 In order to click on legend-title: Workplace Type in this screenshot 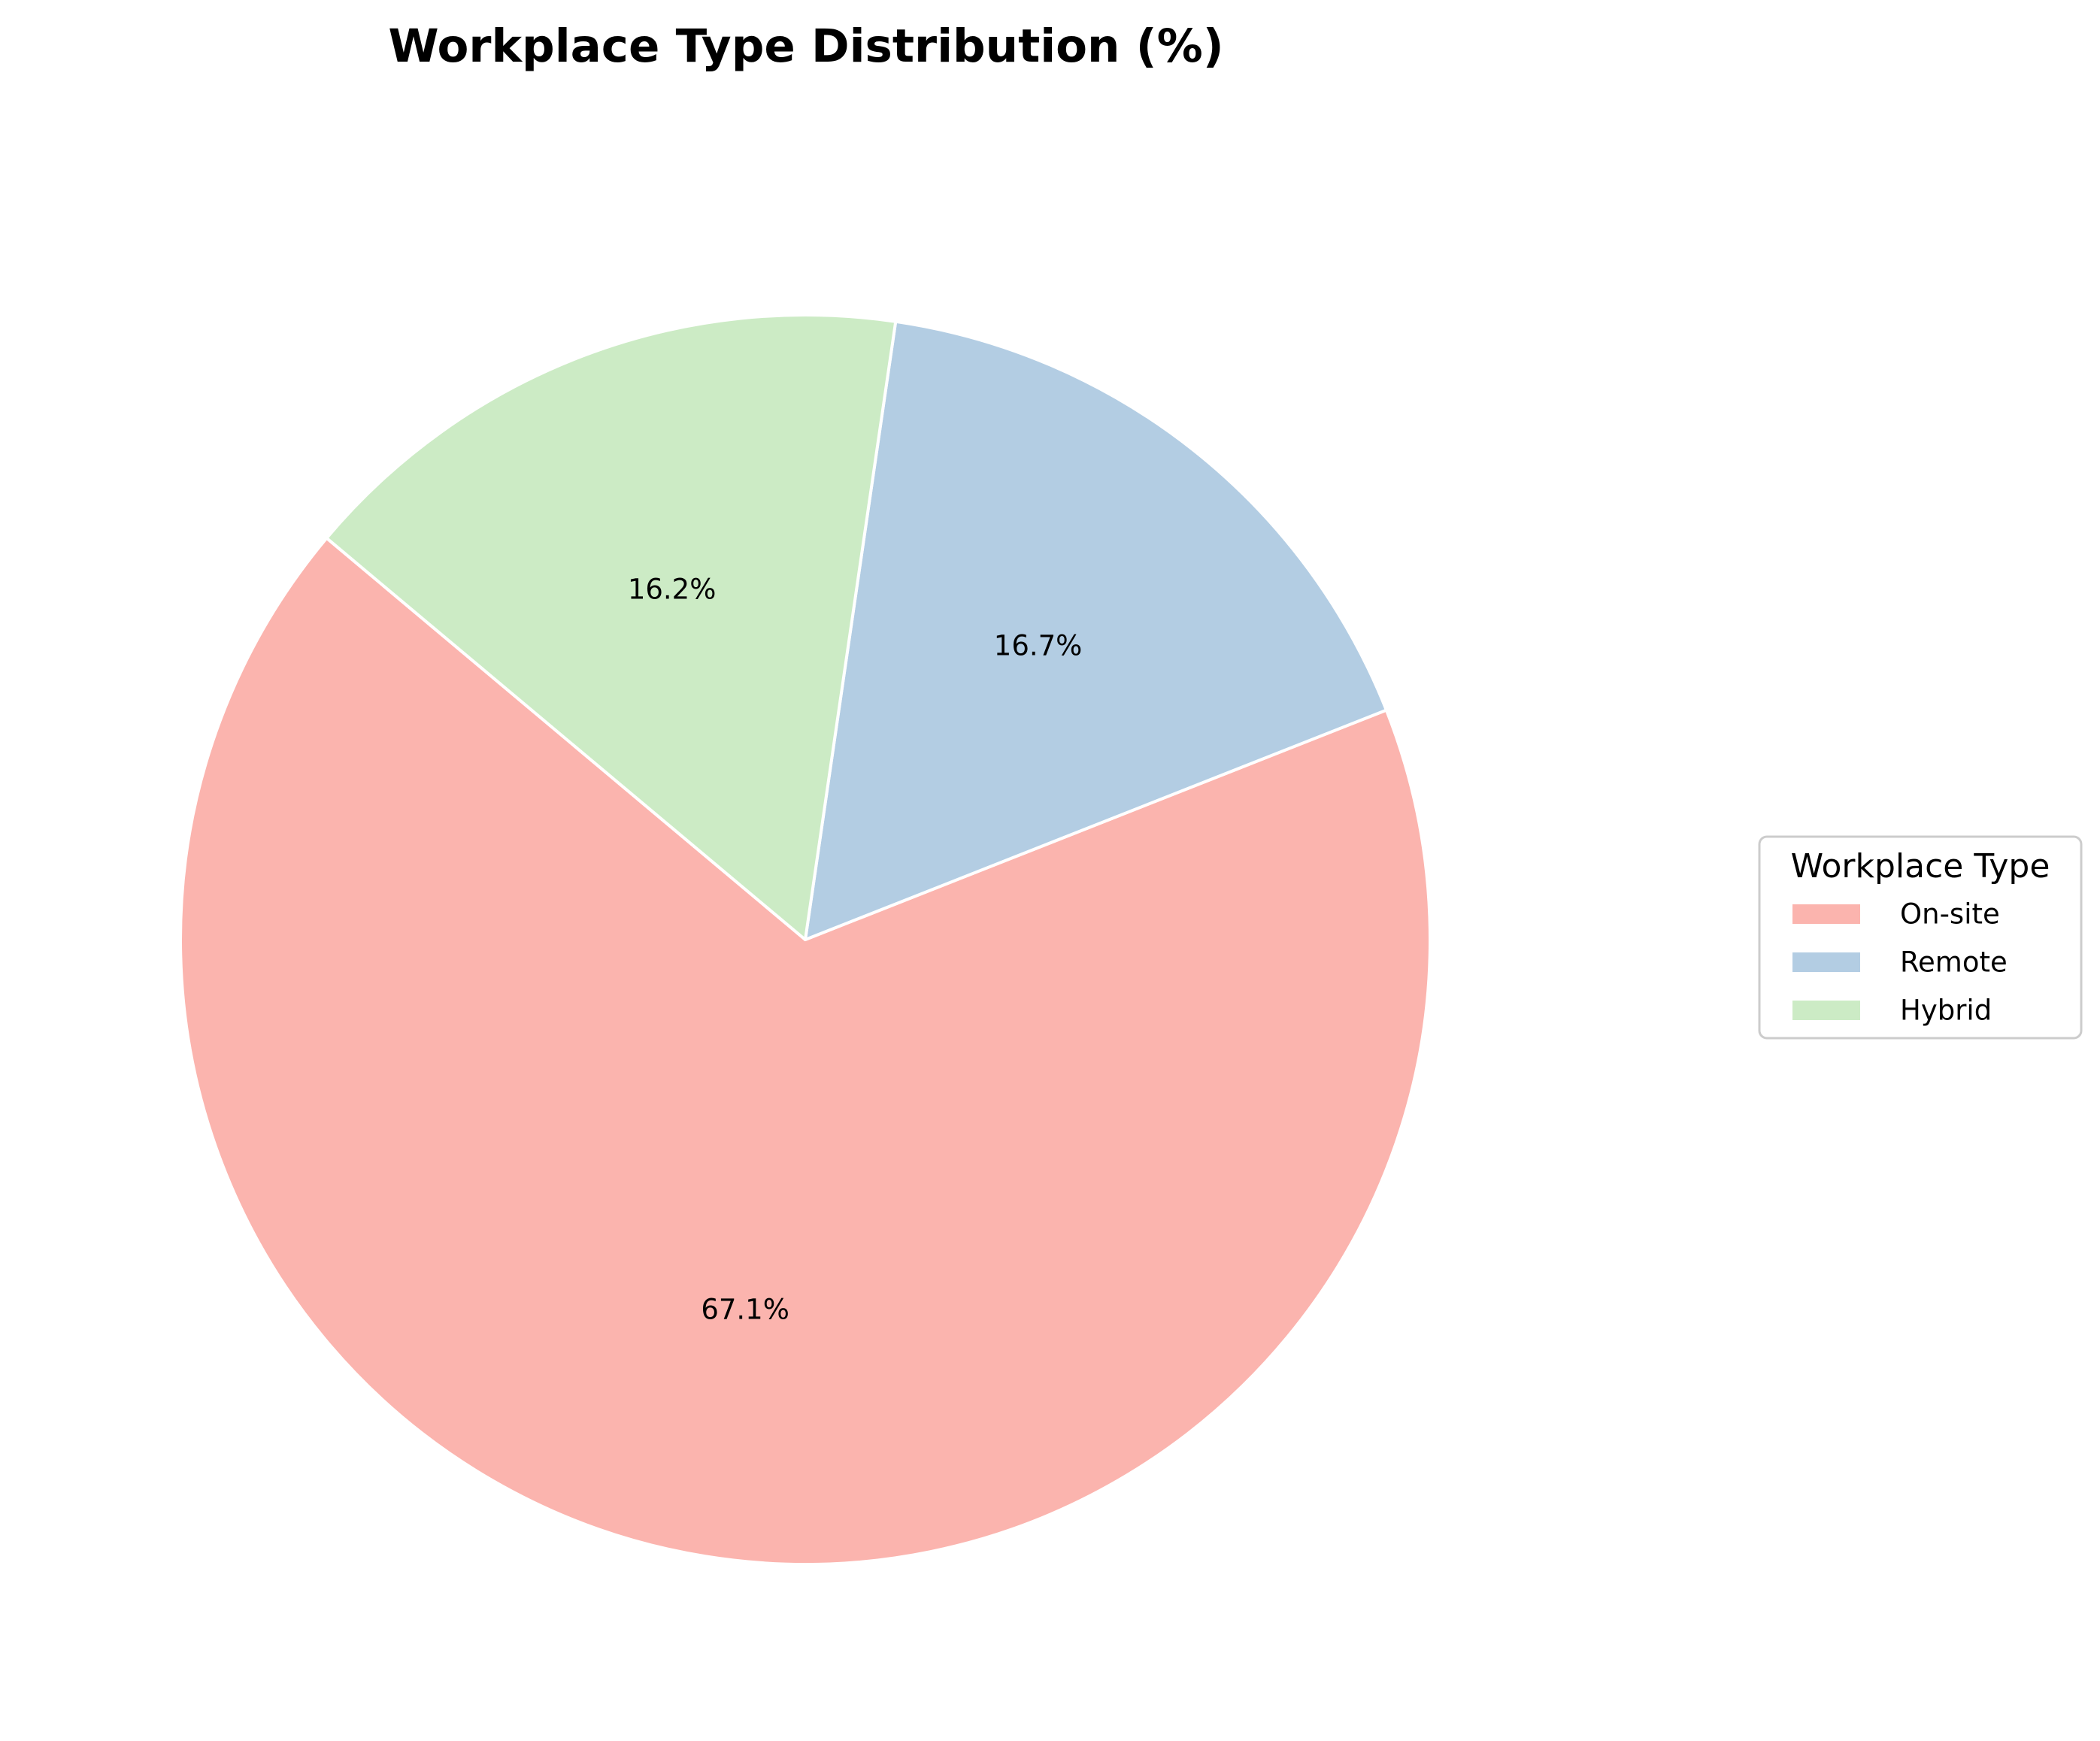, I will do `click(1921, 866)`.